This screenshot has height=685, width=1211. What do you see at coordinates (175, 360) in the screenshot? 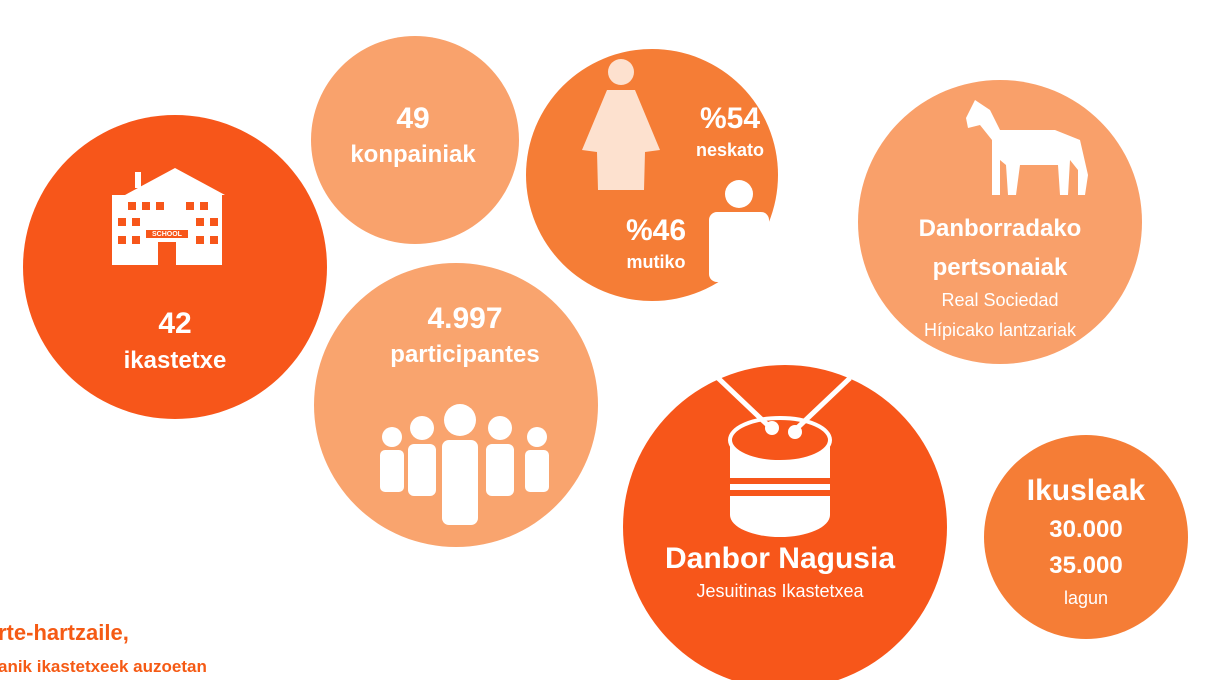
I see `schools-label: ikastetxe` at bounding box center [175, 360].